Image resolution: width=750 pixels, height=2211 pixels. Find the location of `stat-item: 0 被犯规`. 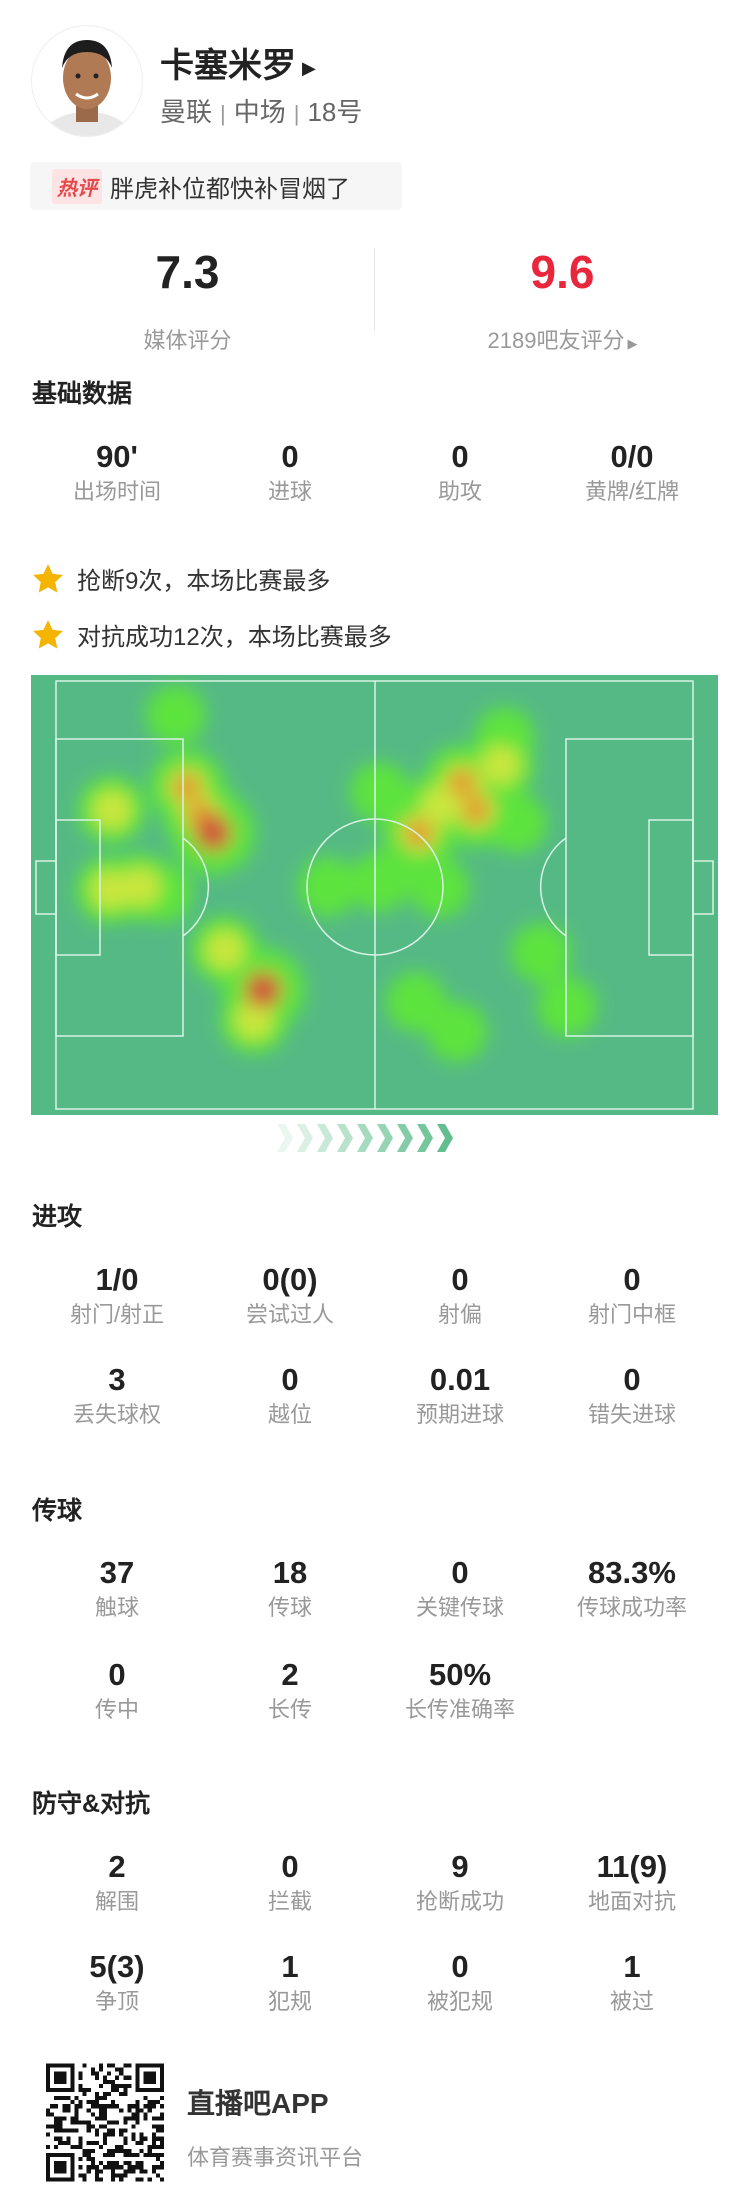

stat-item: 0 被犯规 is located at coordinates (460, 1983).